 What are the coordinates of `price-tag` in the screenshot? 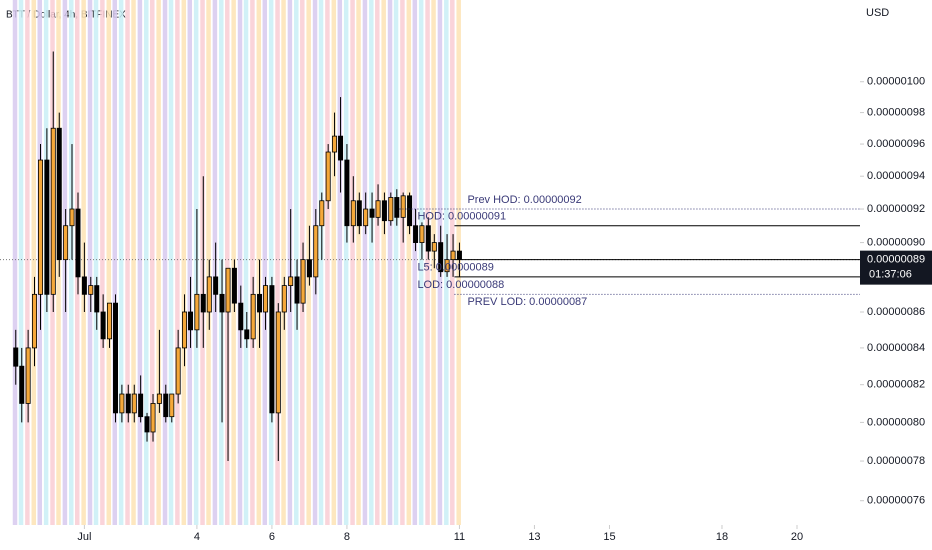 It's located at (896, 267).